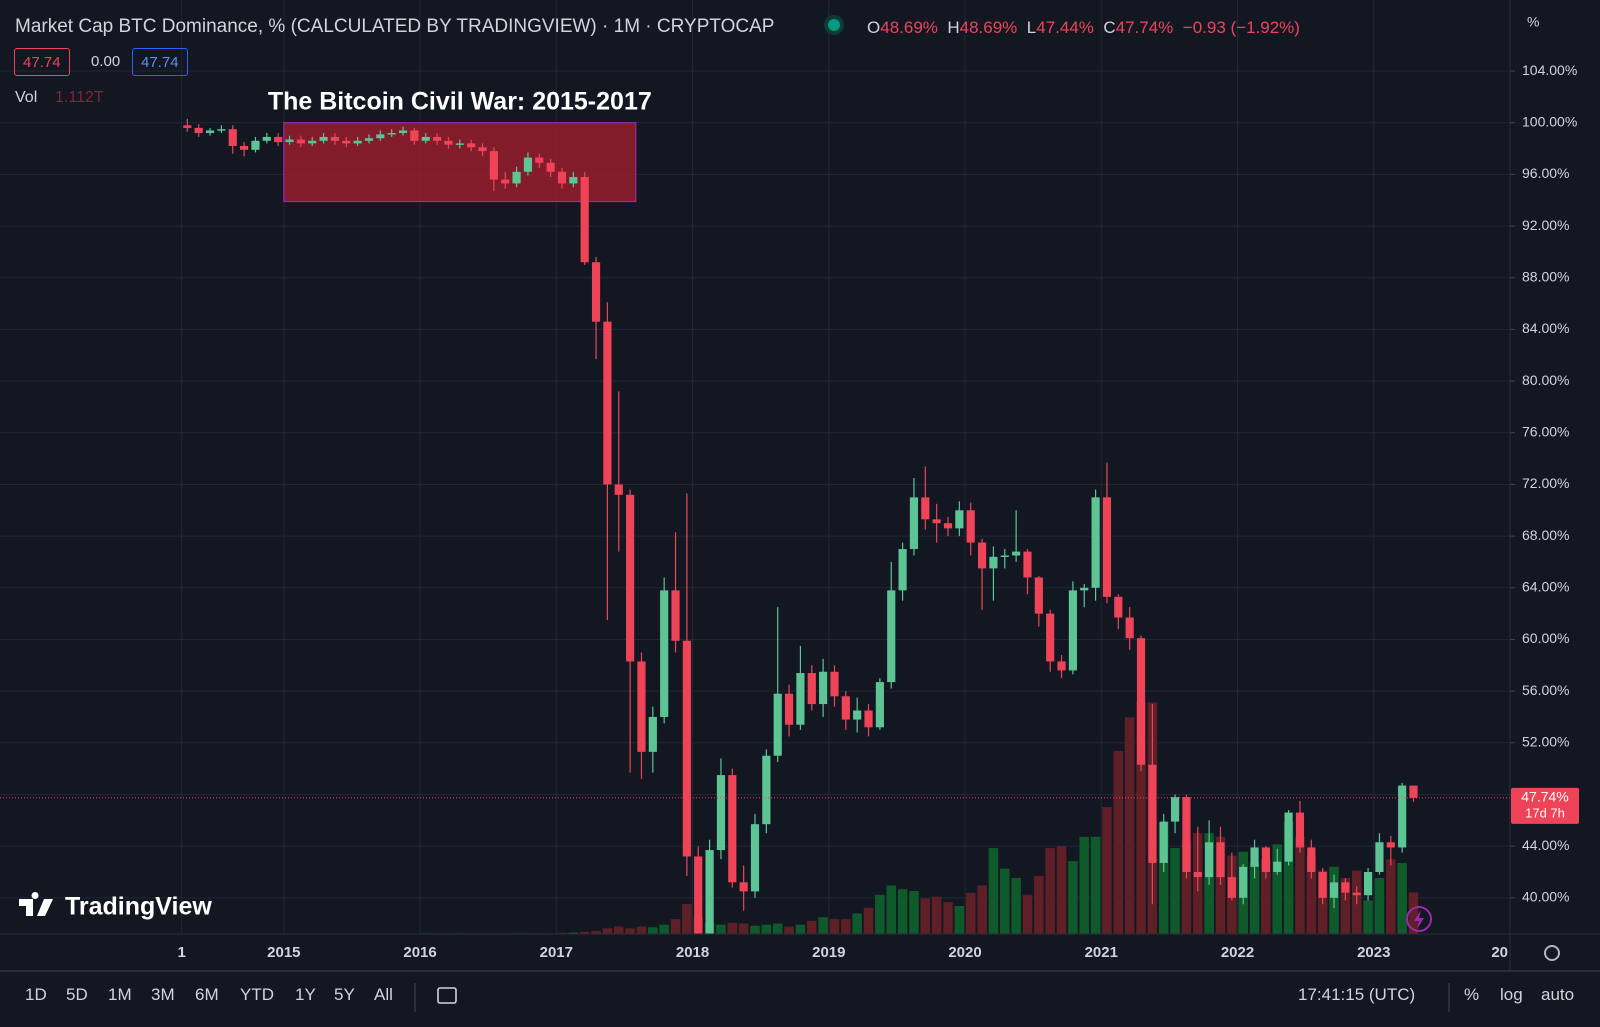 The image size is (1600, 1027). I want to click on countdown-label: 17d 7h, so click(1545, 812).